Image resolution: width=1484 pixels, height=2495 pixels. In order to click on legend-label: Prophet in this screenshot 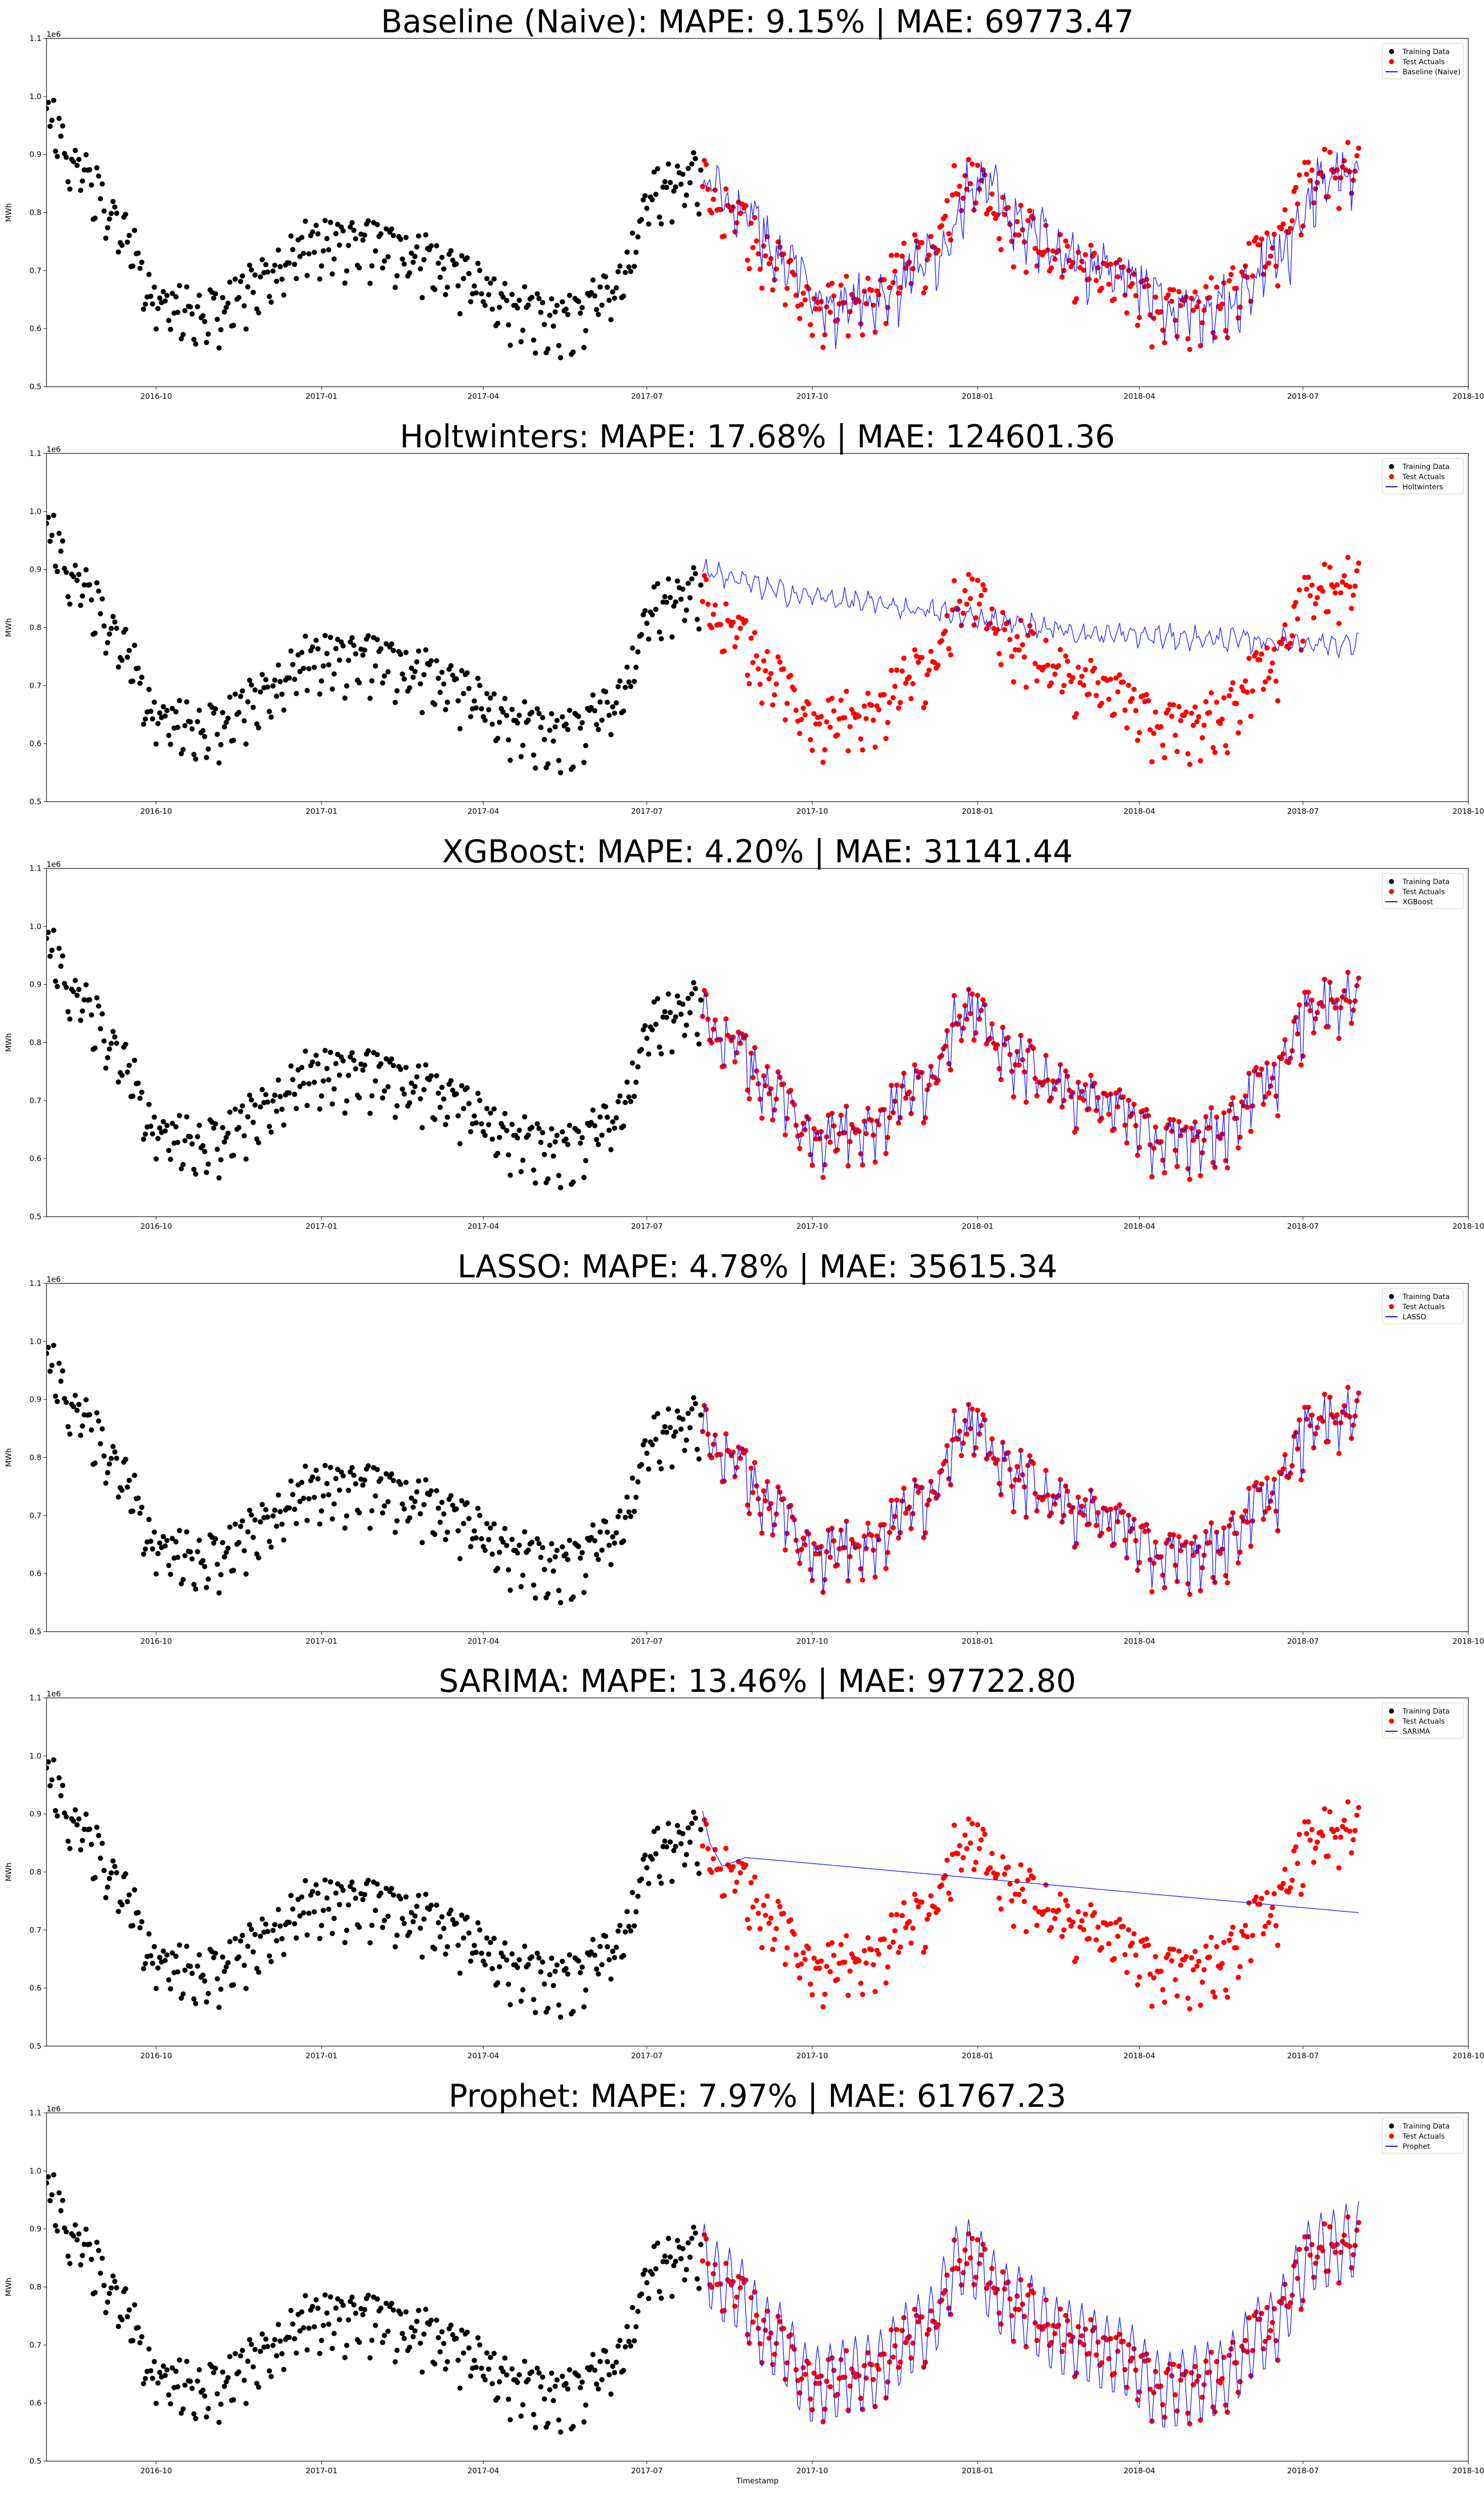, I will do `click(1416, 2147)`.